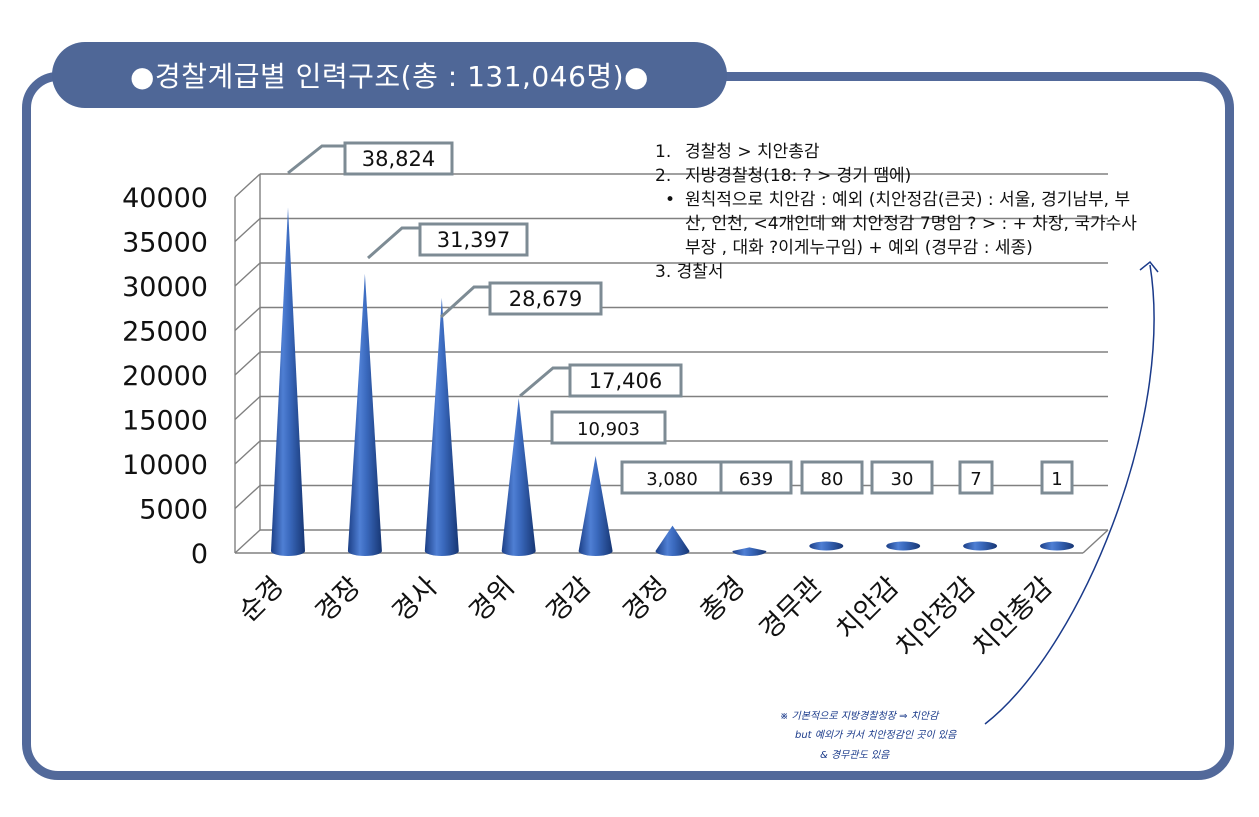 The width and height of the screenshot is (1259, 817). What do you see at coordinates (868, 608) in the screenshot?
I see `x-tick-label: 치안감` at bounding box center [868, 608].